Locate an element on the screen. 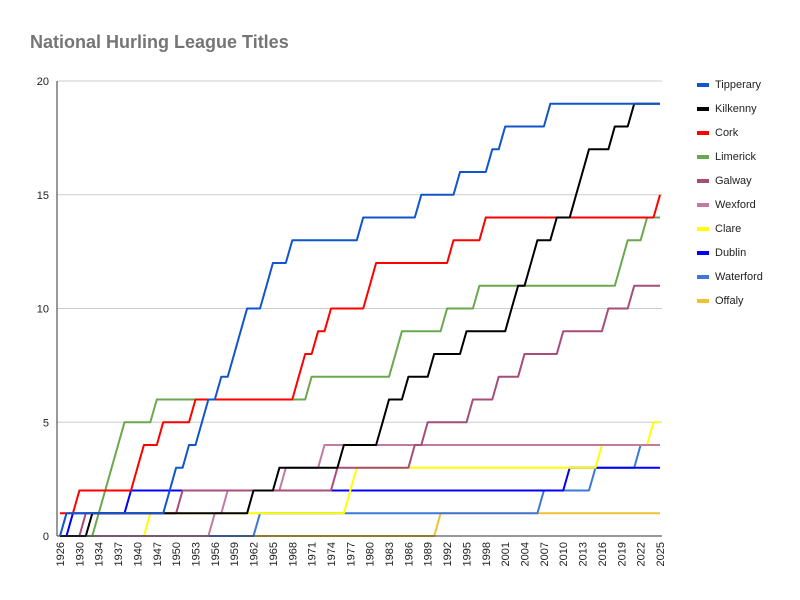 The height and width of the screenshot is (600, 800). x-tick-label: 1968 is located at coordinates (293, 554).